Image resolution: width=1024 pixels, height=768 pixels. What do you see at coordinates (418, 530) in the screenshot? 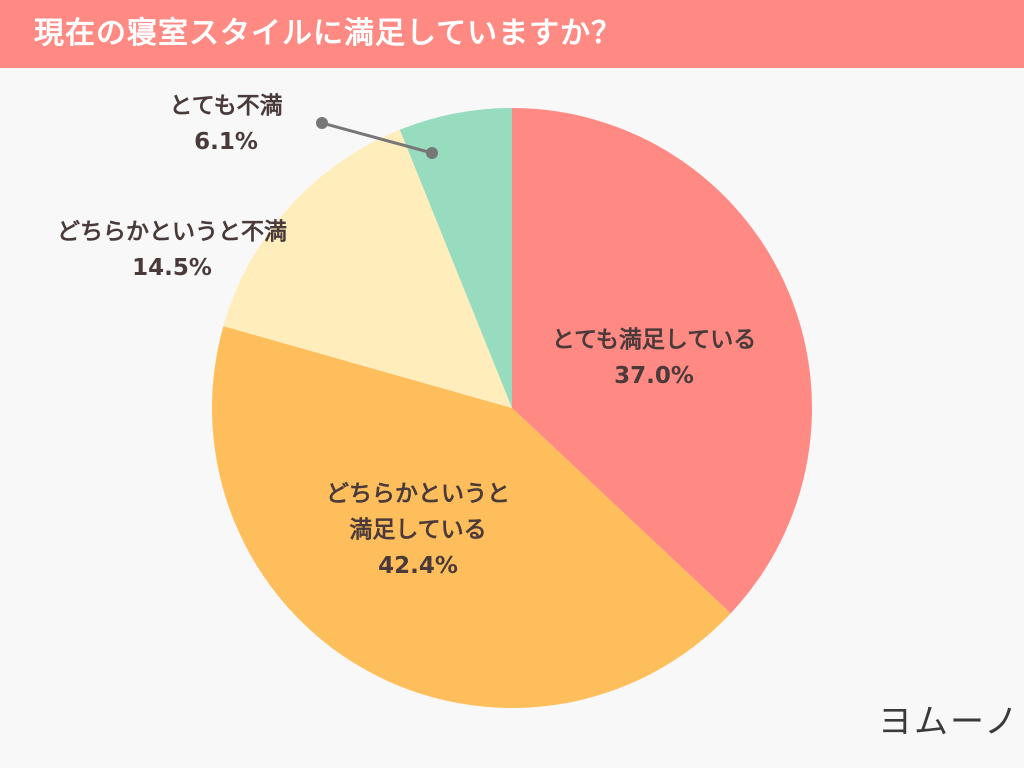
I see `data-label-somewhat-satisfied: どちらかというと 満足している 42.4%` at bounding box center [418, 530].